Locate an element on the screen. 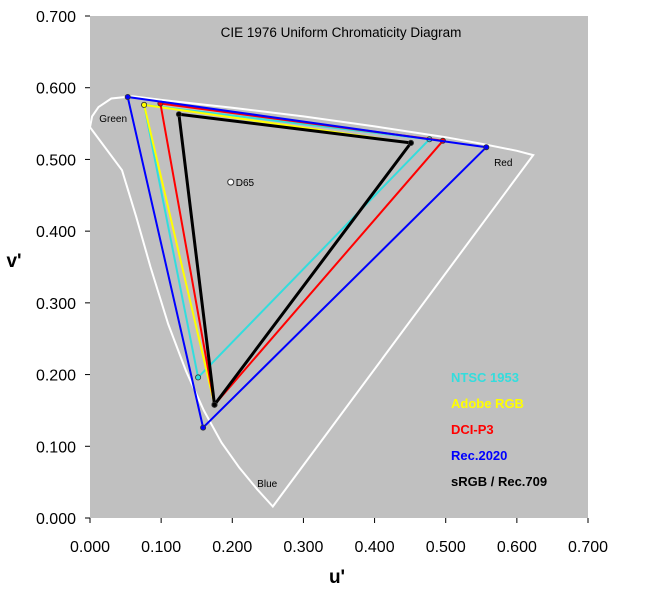 This screenshot has width=656, height=599. y-tick-label: 0.000 is located at coordinates (56, 519).